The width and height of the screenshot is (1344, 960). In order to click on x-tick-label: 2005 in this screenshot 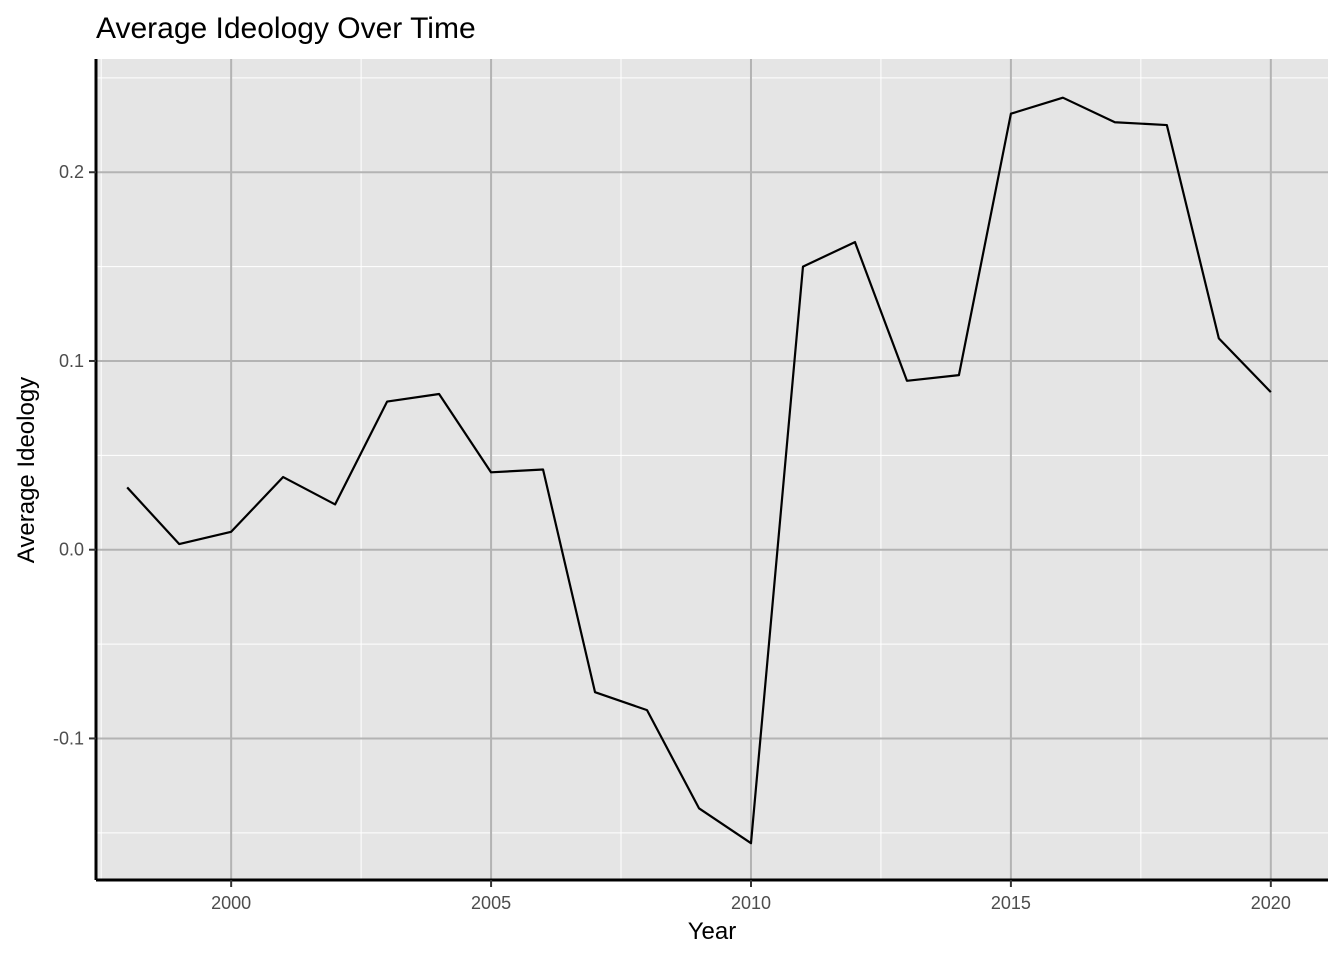, I will do `click(491, 903)`.